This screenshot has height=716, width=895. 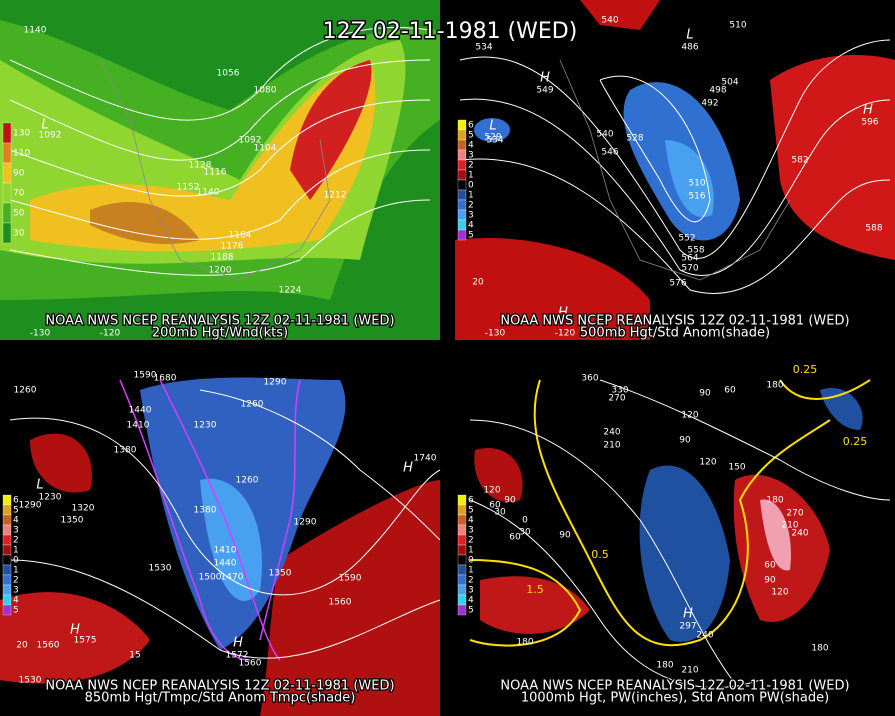 I want to click on contour-label: 1104, so click(x=265, y=149).